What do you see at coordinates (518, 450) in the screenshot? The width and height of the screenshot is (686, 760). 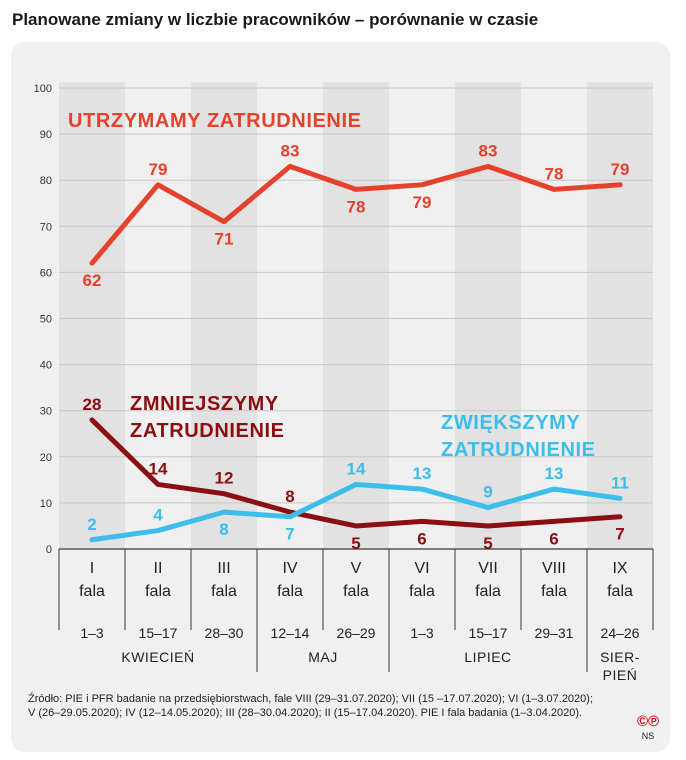 I see `series-name-increase: ZATRUDNIENIE` at bounding box center [518, 450].